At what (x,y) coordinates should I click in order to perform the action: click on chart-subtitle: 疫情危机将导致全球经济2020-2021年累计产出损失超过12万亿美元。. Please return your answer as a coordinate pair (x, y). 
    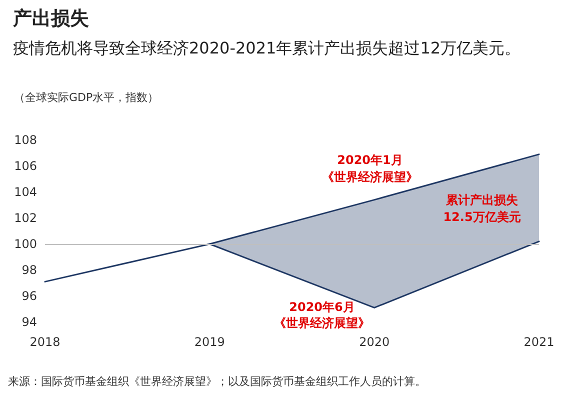
    Looking at the image, I should click on (267, 48).